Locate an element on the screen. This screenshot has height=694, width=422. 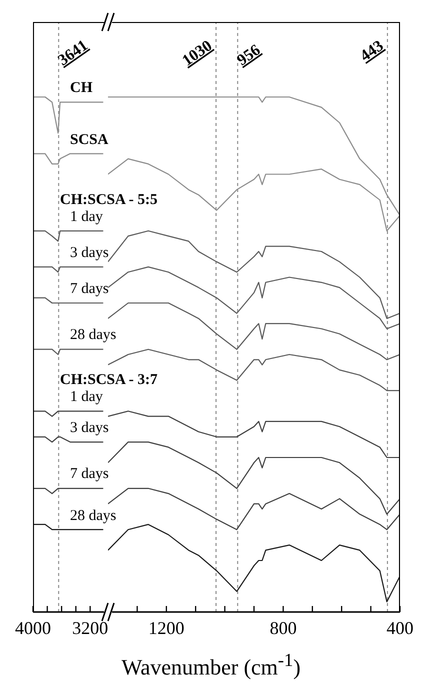
x-tick-label: 3200 is located at coordinates (90, 628).